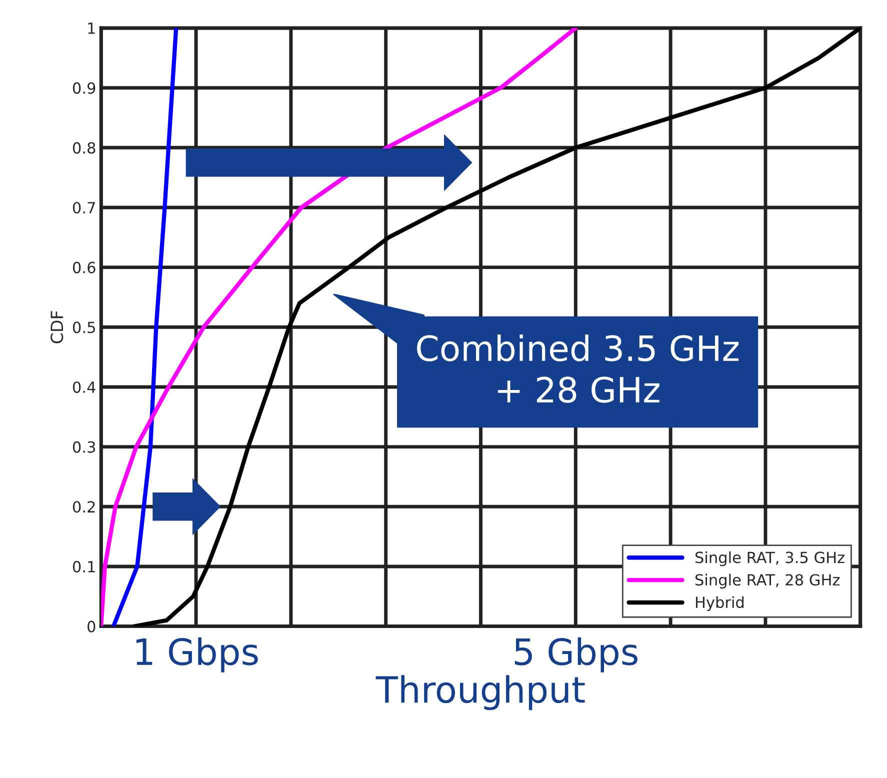 The width and height of the screenshot is (887, 778). I want to click on x-axis-title: Throughput, so click(480, 692).